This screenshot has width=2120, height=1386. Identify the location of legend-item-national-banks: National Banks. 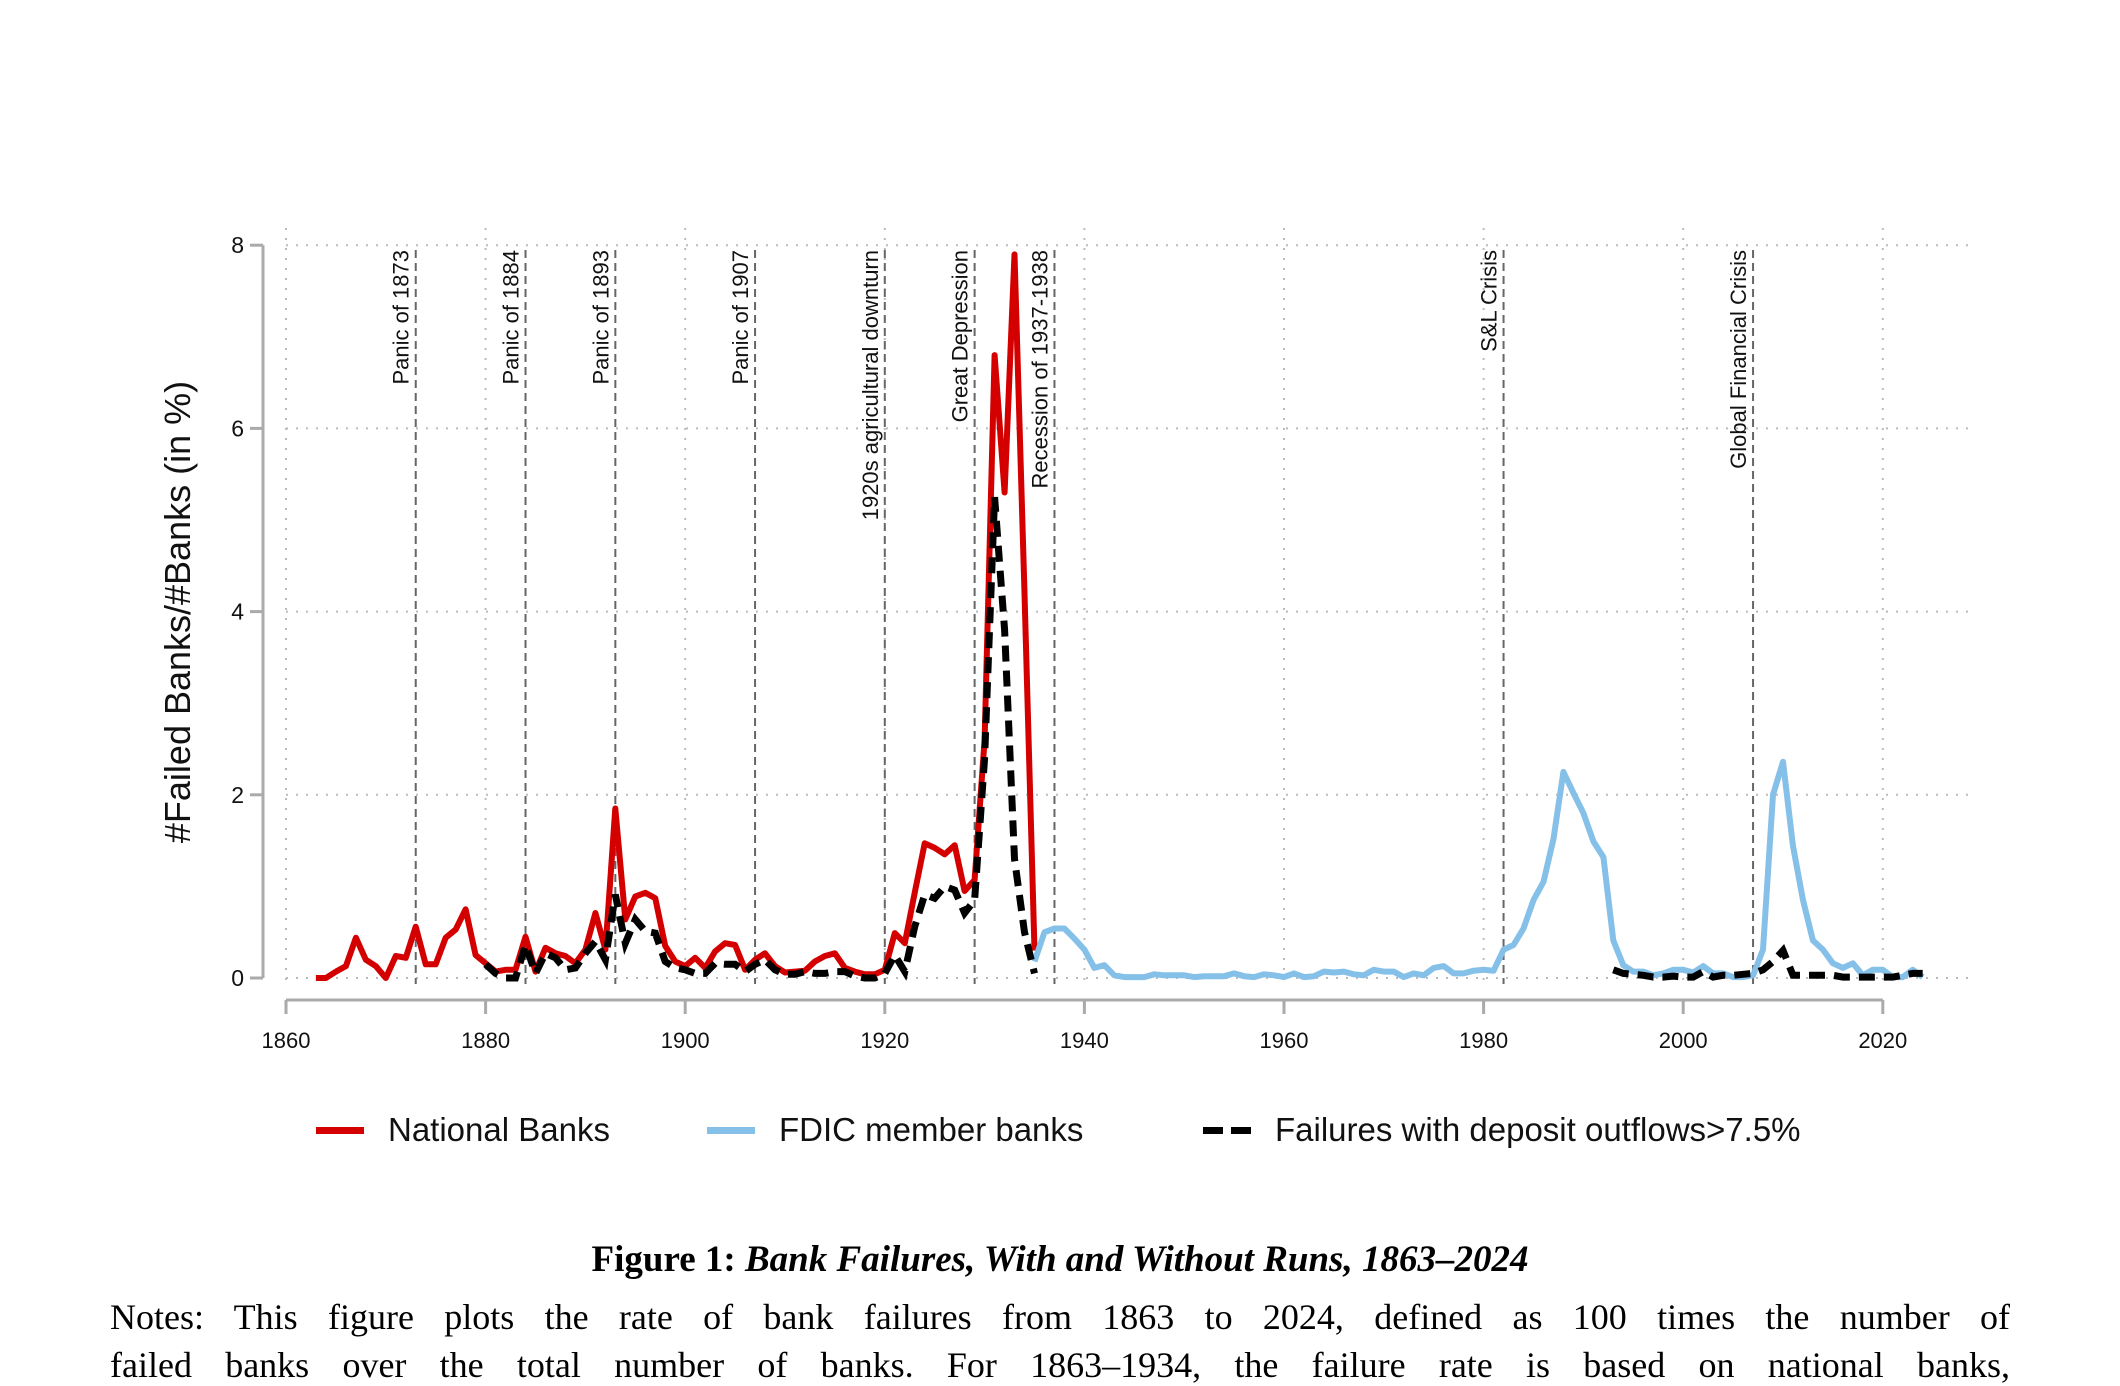
(463, 1130).